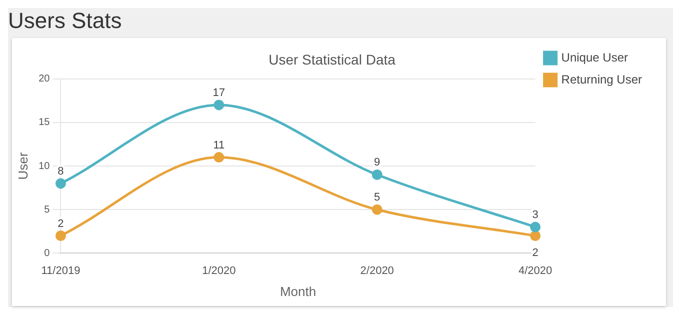 The width and height of the screenshot is (681, 315). What do you see at coordinates (298, 291) in the screenshot?
I see `x-axis-title: Month` at bounding box center [298, 291].